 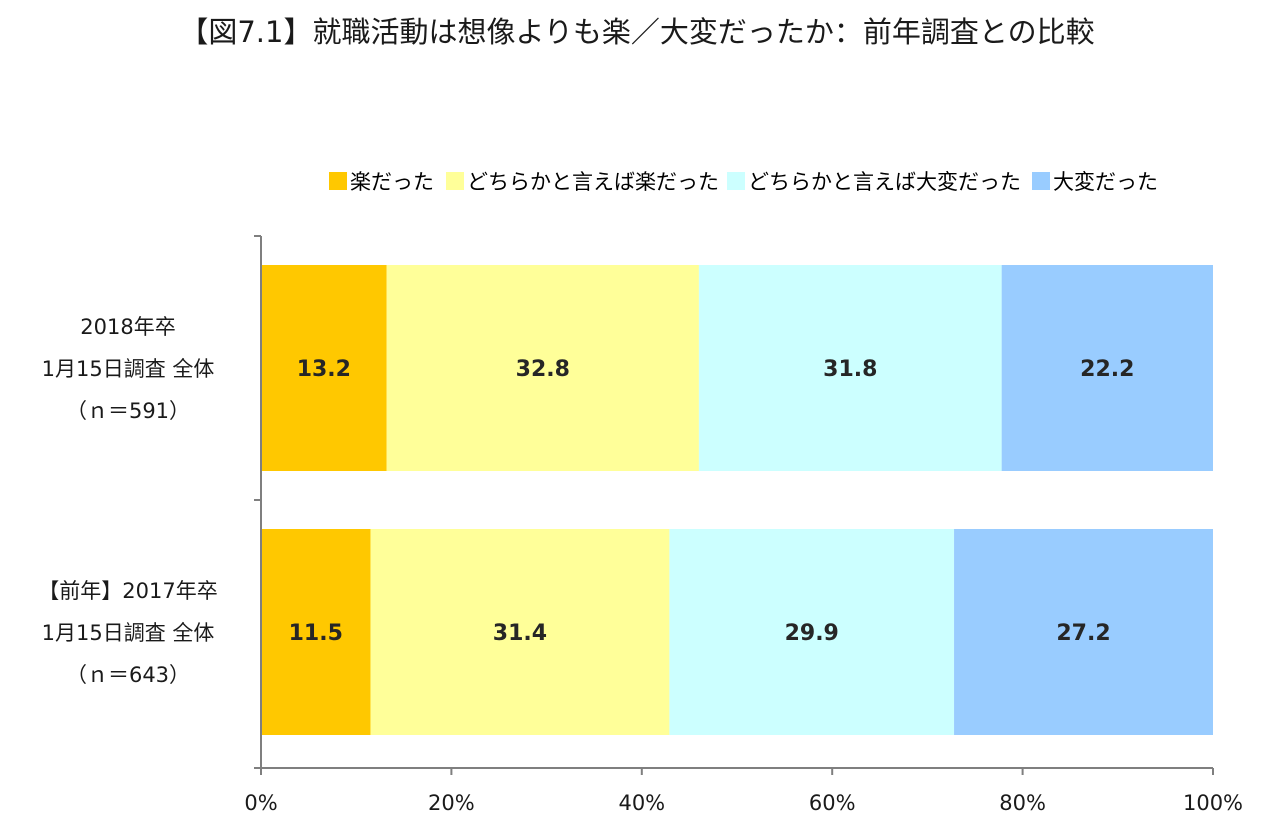 What do you see at coordinates (641, 803) in the screenshot?
I see `x-tick-label: 40%` at bounding box center [641, 803].